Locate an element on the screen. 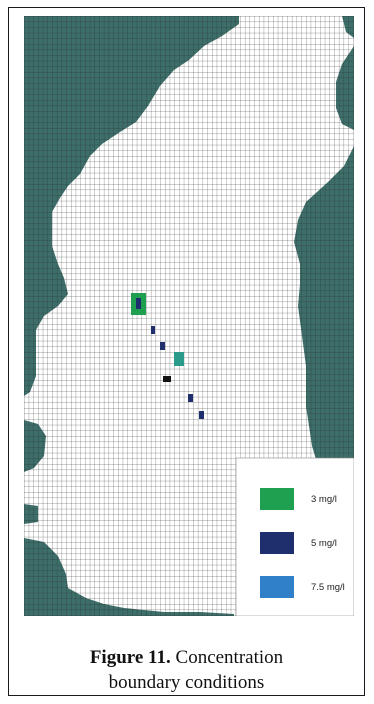  caption-line-1: Concentration is located at coordinates (229, 657).